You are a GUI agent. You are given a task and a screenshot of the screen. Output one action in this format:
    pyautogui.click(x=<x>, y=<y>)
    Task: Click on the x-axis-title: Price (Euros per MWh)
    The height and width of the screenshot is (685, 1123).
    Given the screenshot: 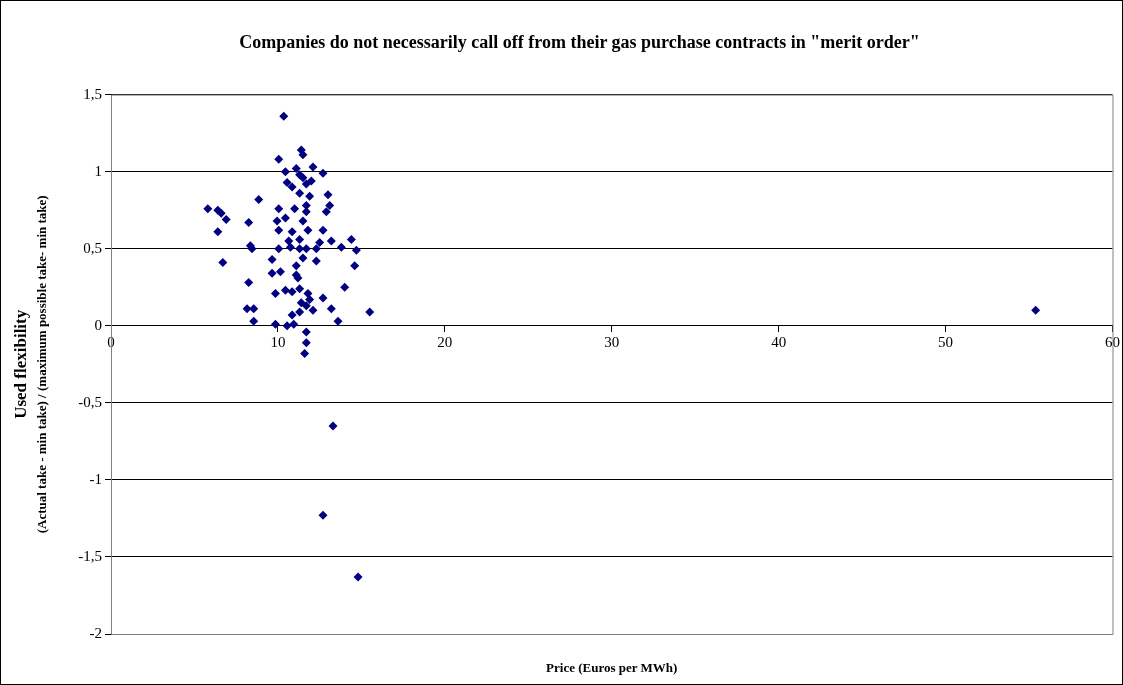 What is the action you would take?
    pyautogui.click(x=612, y=667)
    